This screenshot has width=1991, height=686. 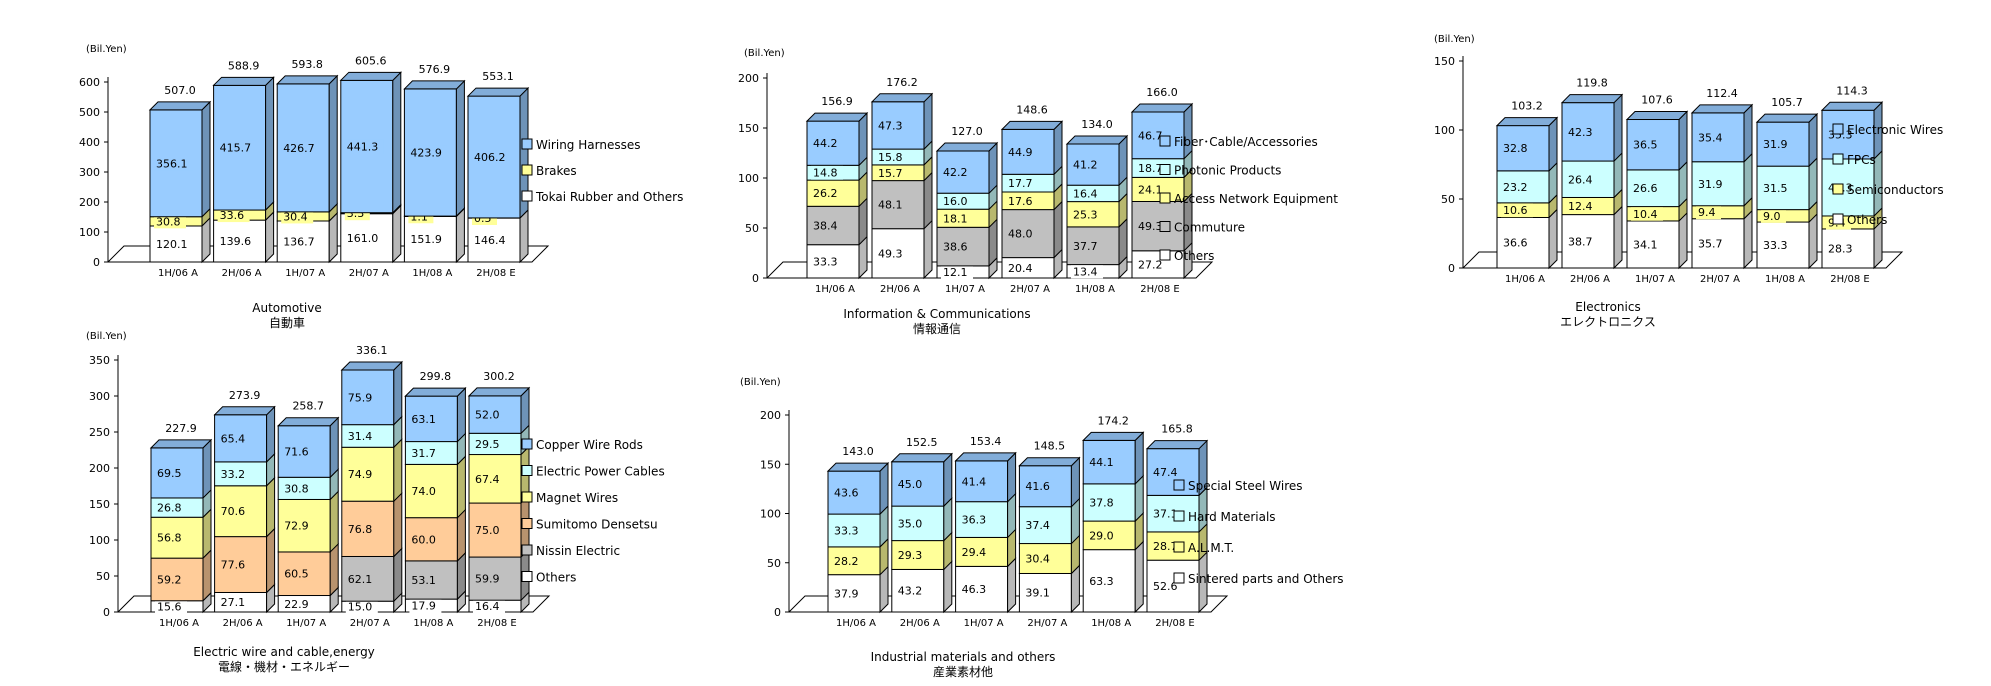 What do you see at coordinates (1037, 593) in the screenshot?
I see `data-label: 39.1` at bounding box center [1037, 593].